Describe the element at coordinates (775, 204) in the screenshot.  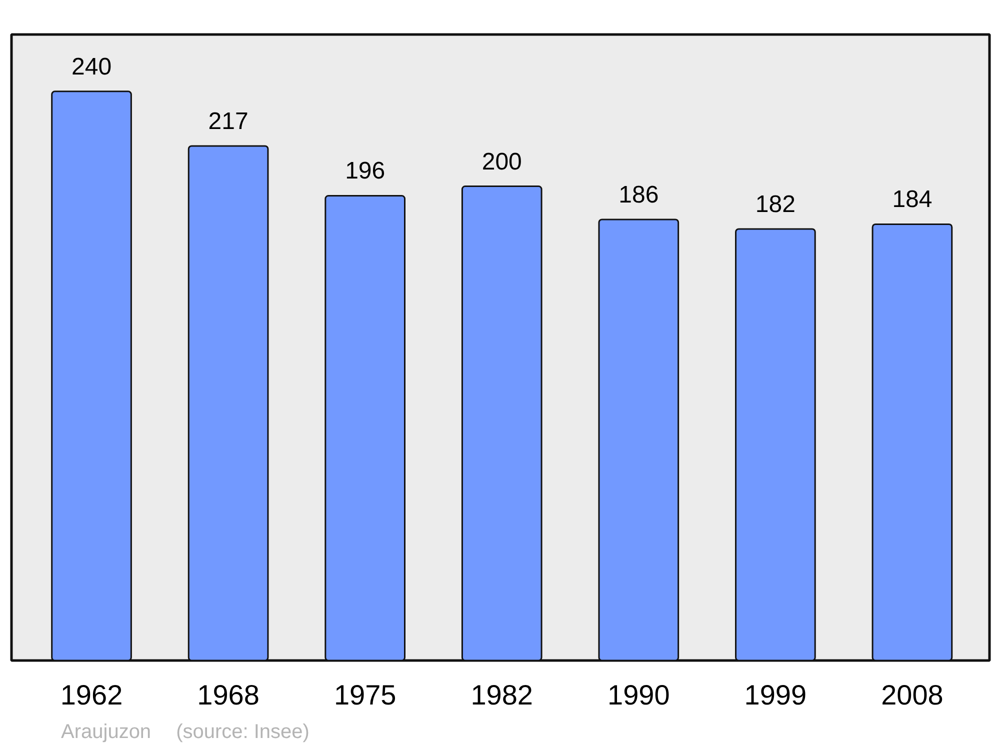
I see `data-label: 182` at that location.